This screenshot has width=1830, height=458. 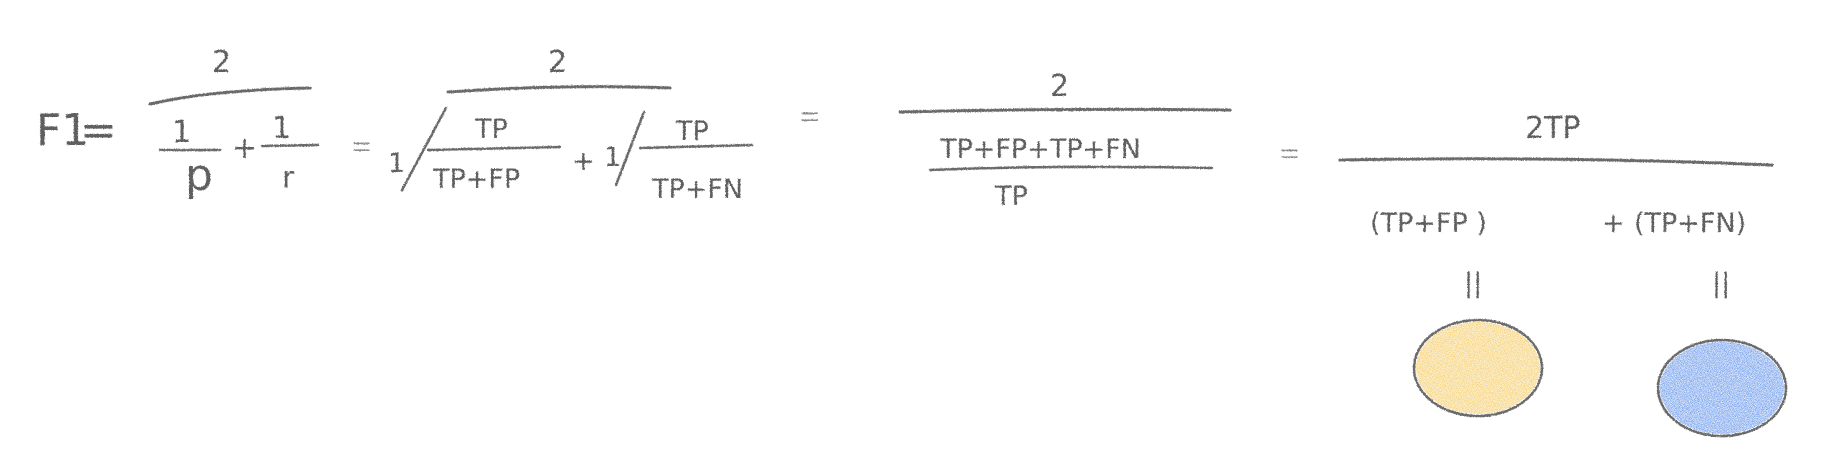 What do you see at coordinates (697, 189) in the screenshot?
I see `term2-part2-denominator: TP+FN` at bounding box center [697, 189].